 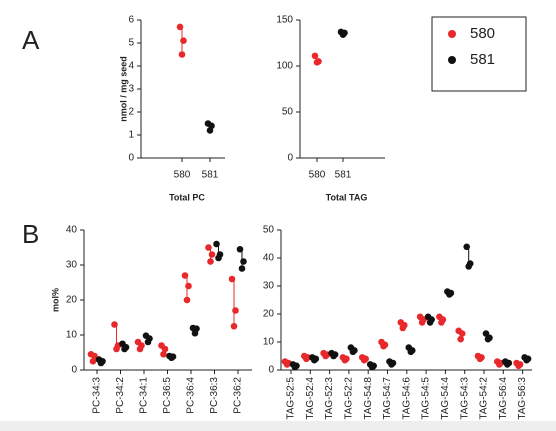 I want to click on y-tick-label: 1, so click(x=131, y=135).